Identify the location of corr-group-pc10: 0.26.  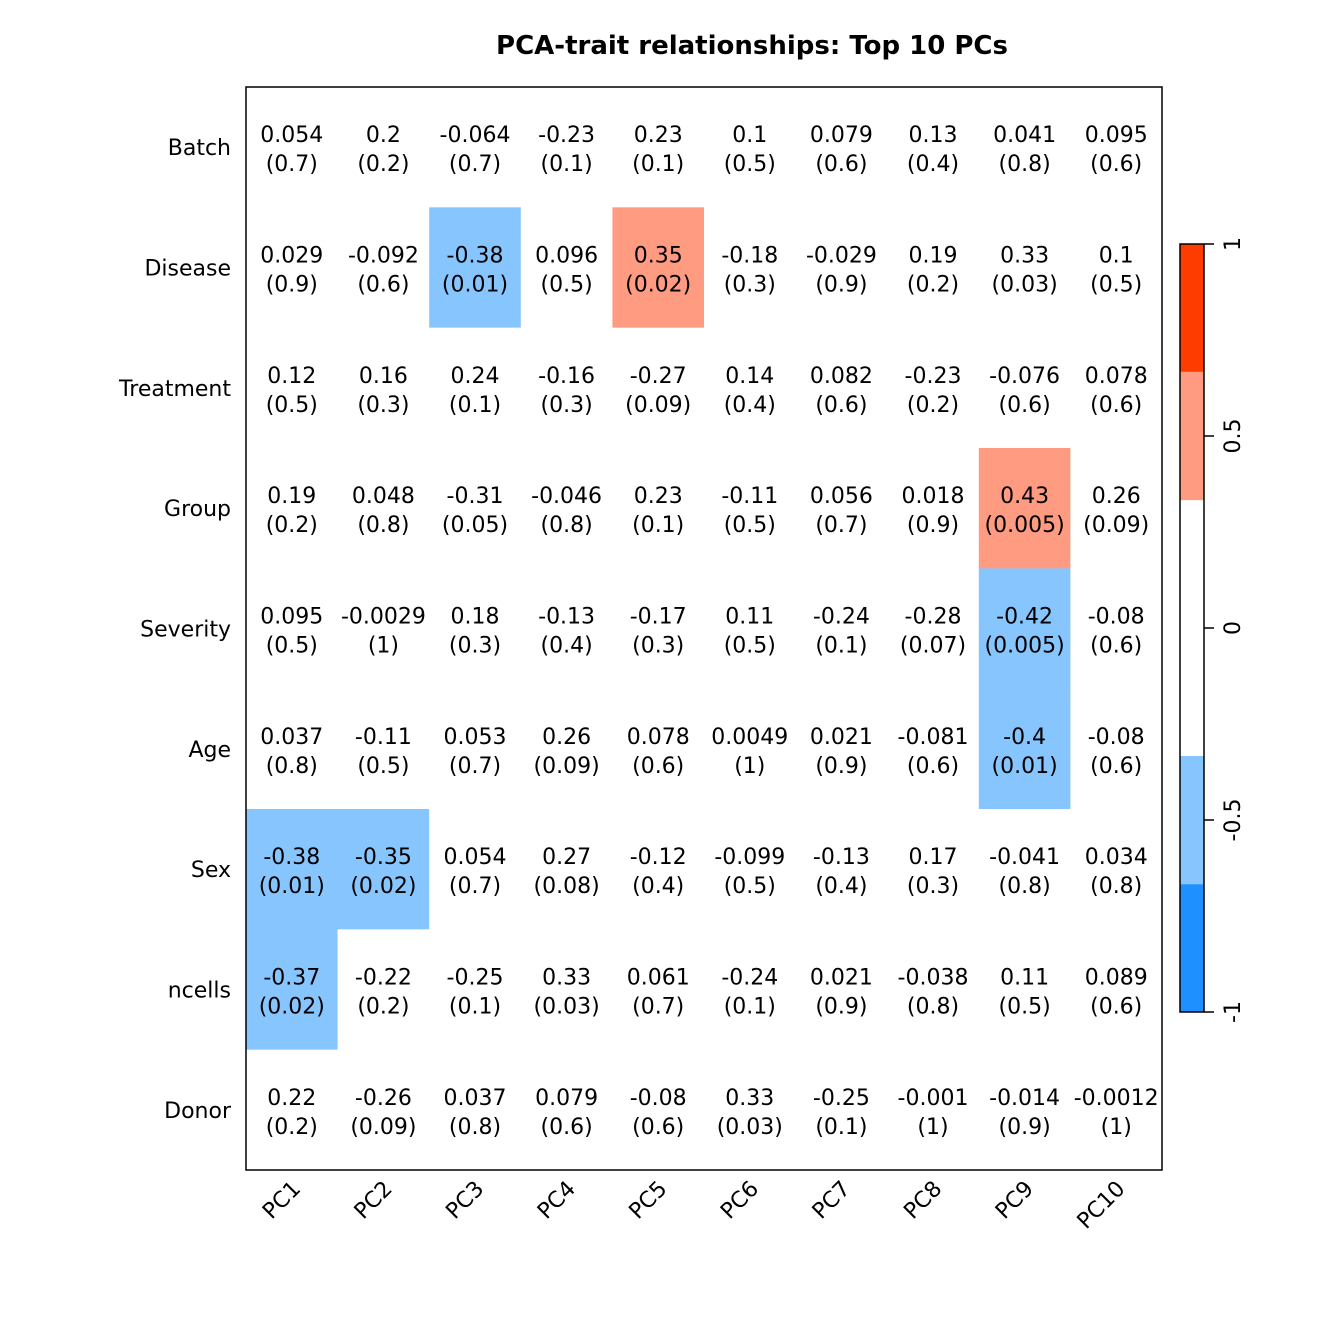
(1116, 496).